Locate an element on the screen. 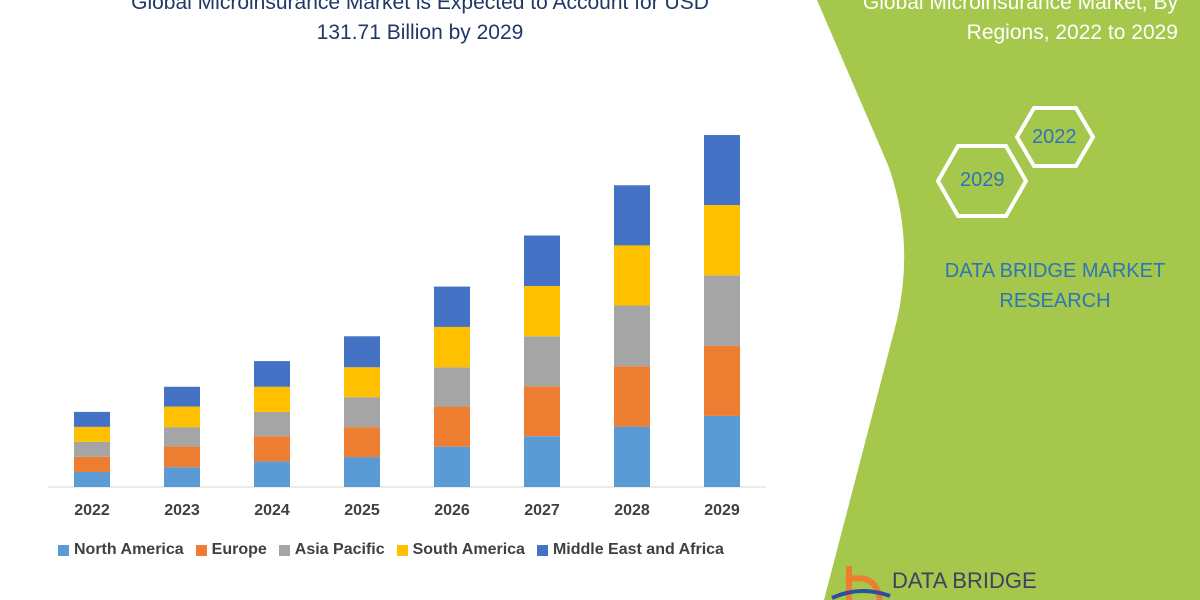 Image resolution: width=1200 pixels, height=600 pixels. title-line-2: 131.71 Billion by 2029 is located at coordinates (420, 32).